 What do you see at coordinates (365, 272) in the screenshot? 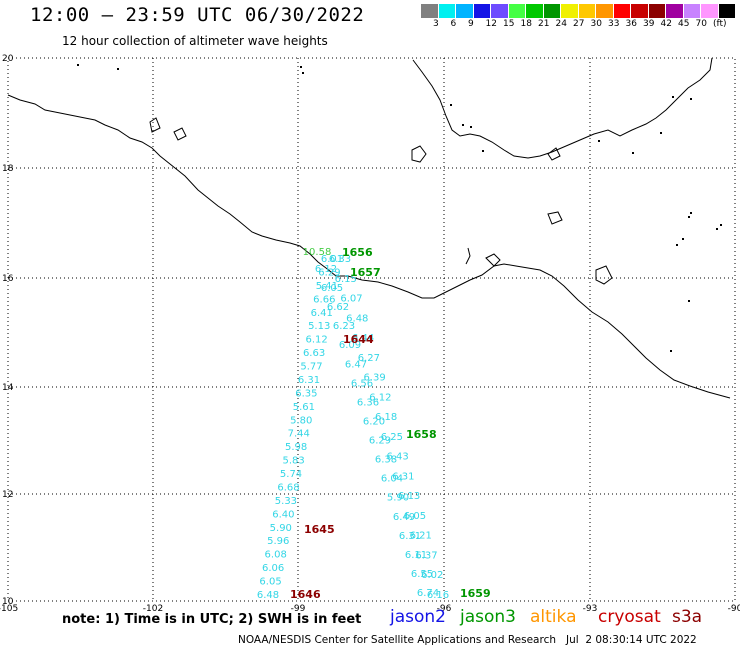
I see `pass-time-label: 1657` at bounding box center [365, 272].